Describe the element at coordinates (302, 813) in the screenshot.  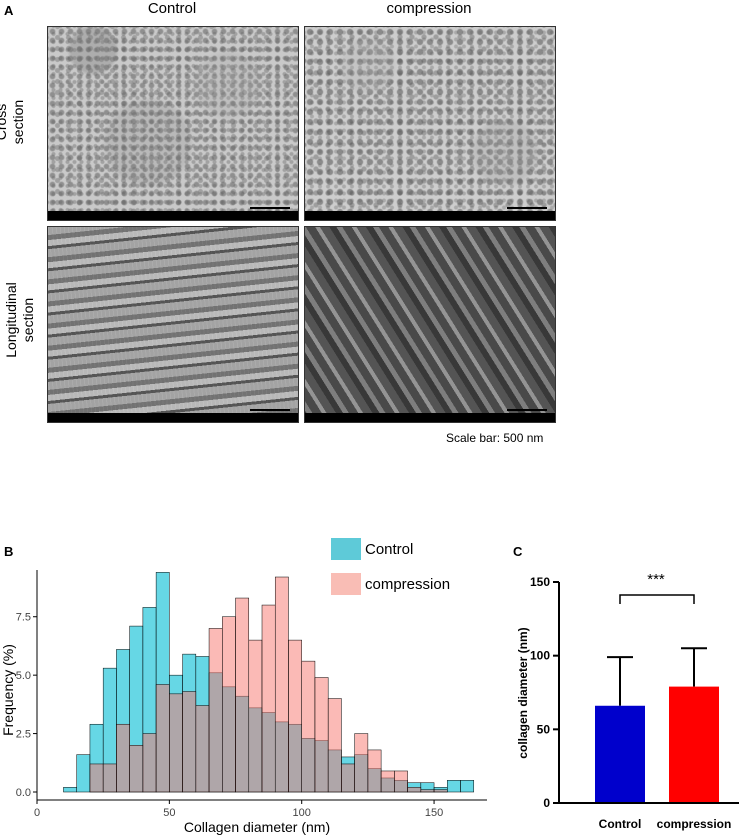
I see `histogram-x-tick-label: 100` at that location.